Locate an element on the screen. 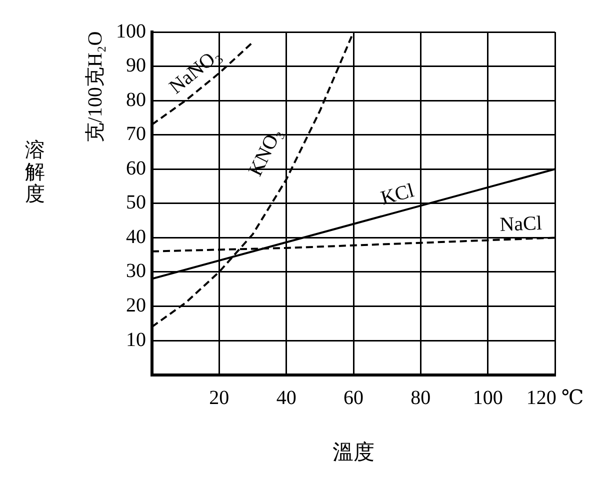 This screenshot has height=480, width=600. x-tick-label: 20 is located at coordinates (219, 398).